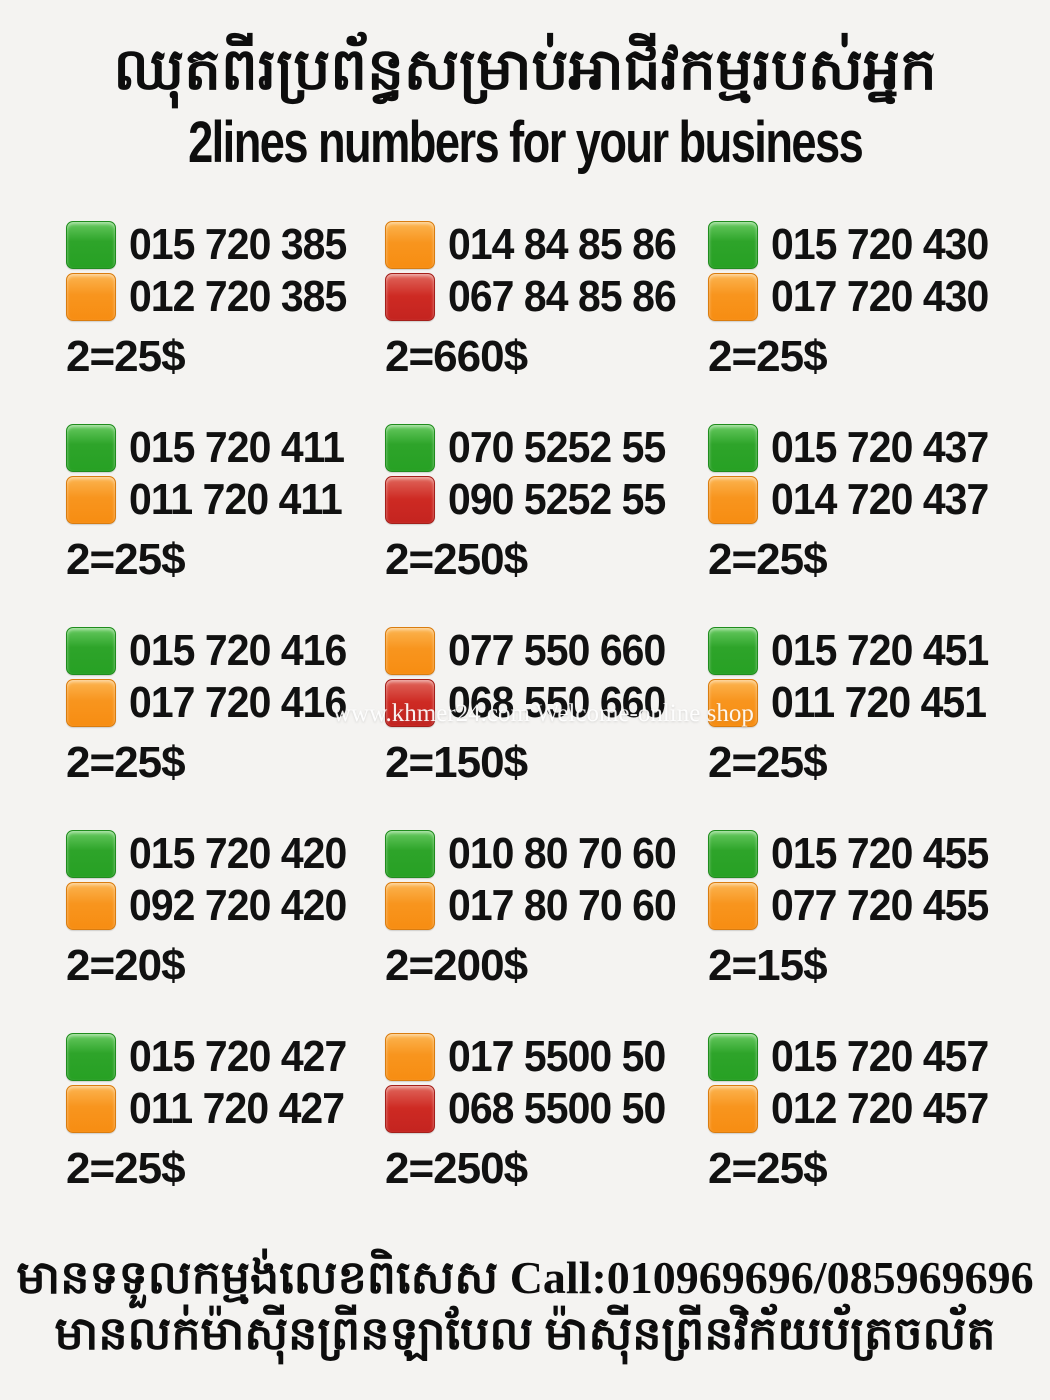 The image size is (1050, 1400). What do you see at coordinates (557, 1108) in the screenshot?
I see `phone-number-line2: 068 5500 50` at bounding box center [557, 1108].